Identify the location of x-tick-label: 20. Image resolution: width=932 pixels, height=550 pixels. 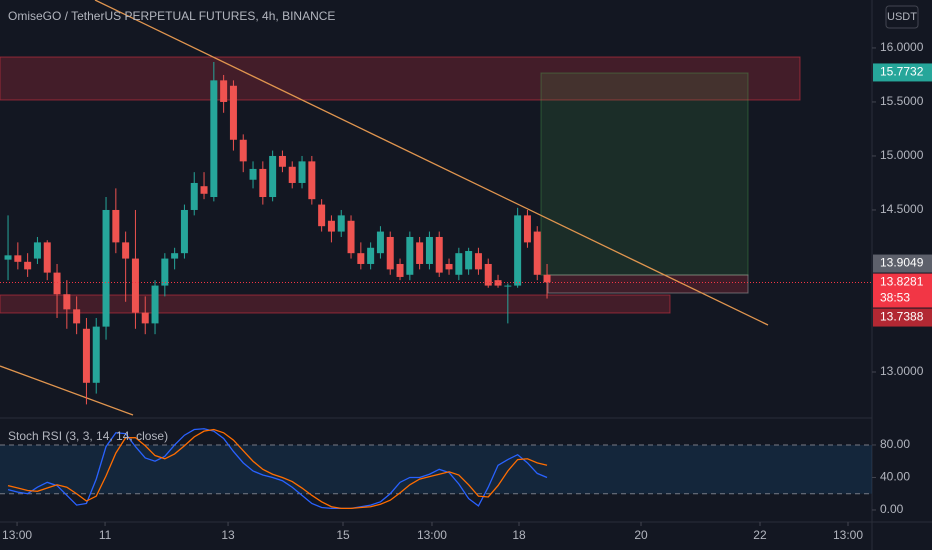
(641, 535).